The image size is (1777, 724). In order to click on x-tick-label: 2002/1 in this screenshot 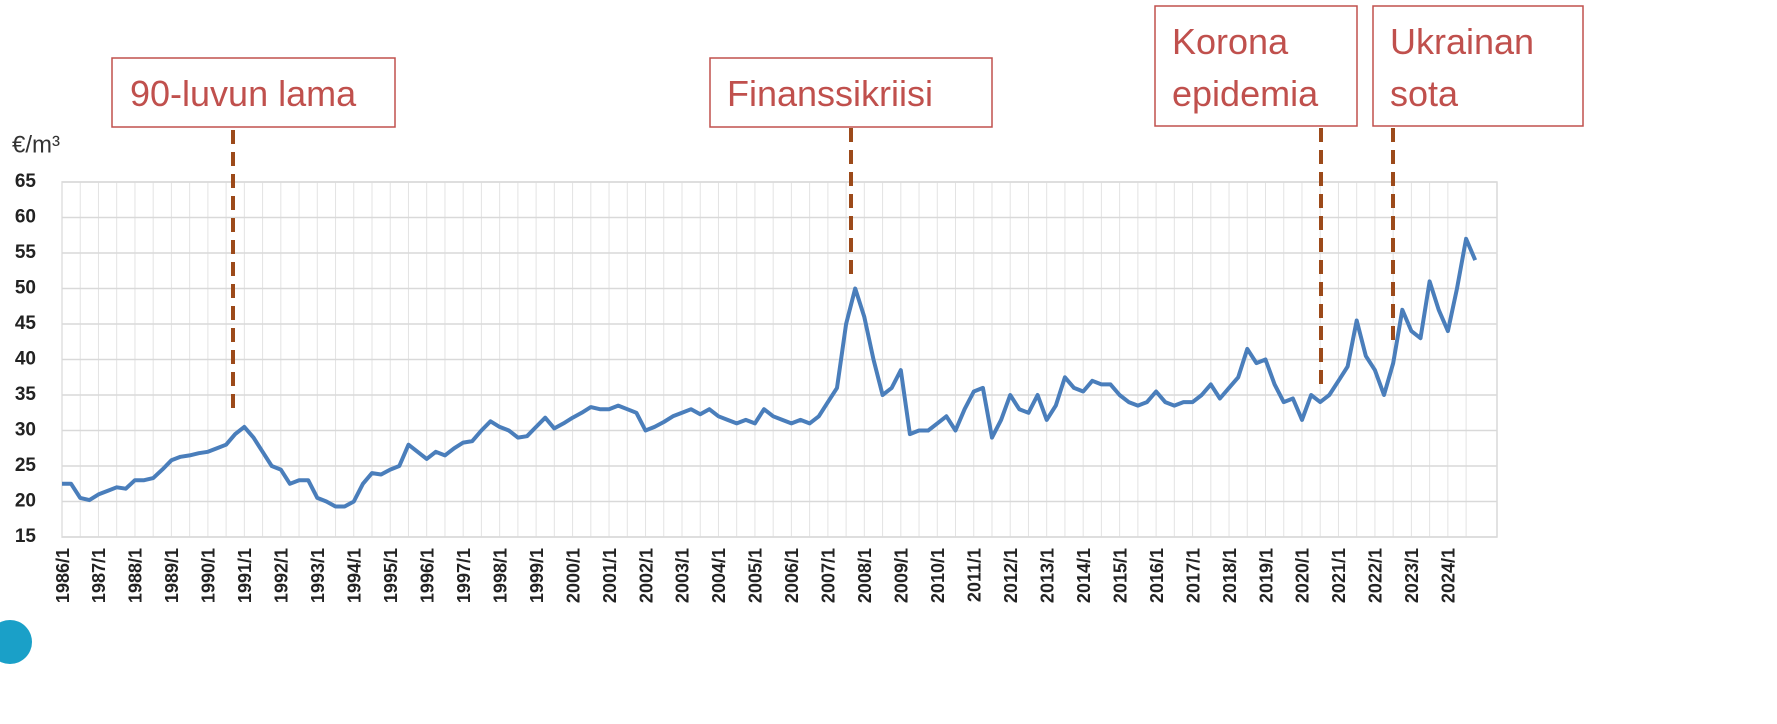, I will do `click(646, 575)`.